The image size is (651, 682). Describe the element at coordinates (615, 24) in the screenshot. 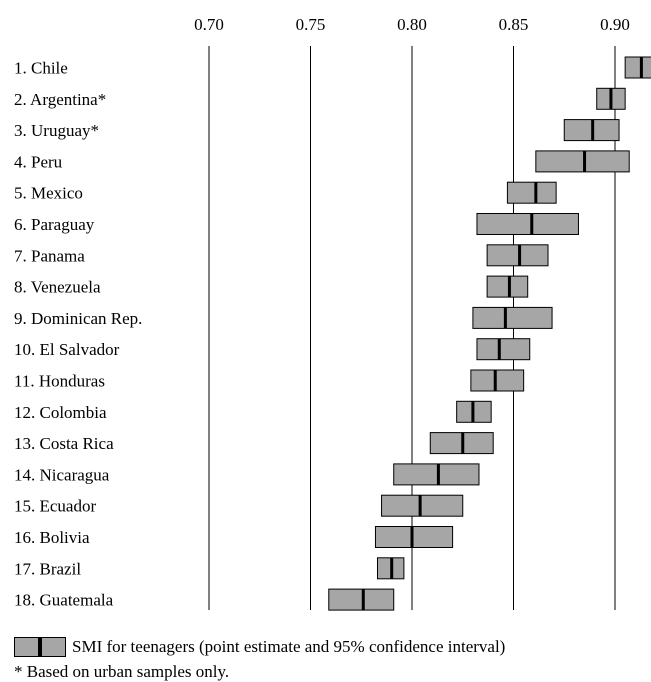

I see `x-tick-label: 0.90` at that location.